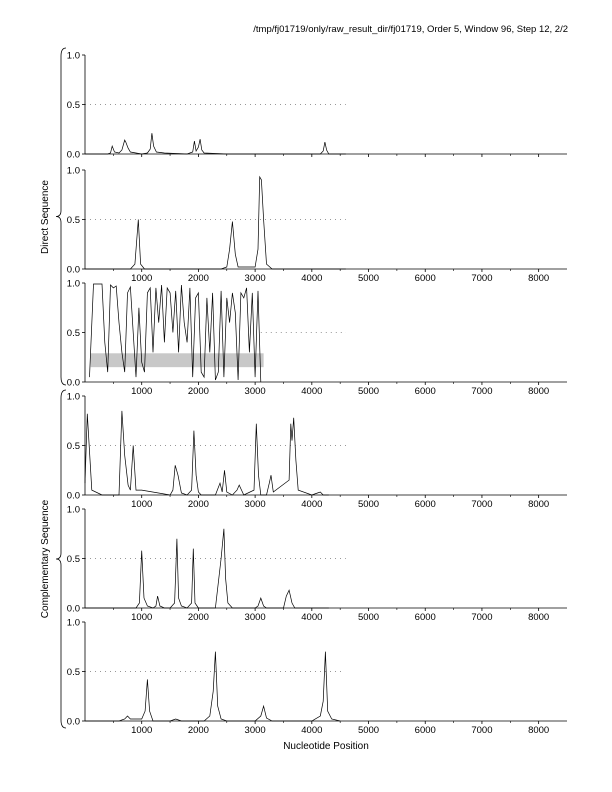 The width and height of the screenshot is (612, 792). Describe the element at coordinates (45, 558) in the screenshot. I see `group-label-complementary: Complementary Sequence` at that location.